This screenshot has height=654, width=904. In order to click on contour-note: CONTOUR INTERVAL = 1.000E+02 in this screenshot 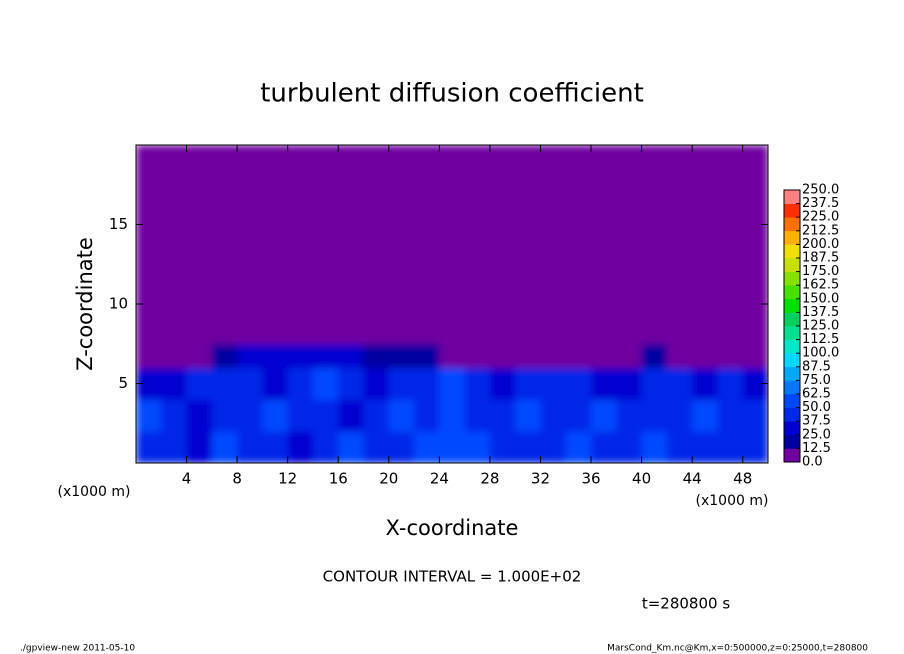, I will do `click(452, 577)`.